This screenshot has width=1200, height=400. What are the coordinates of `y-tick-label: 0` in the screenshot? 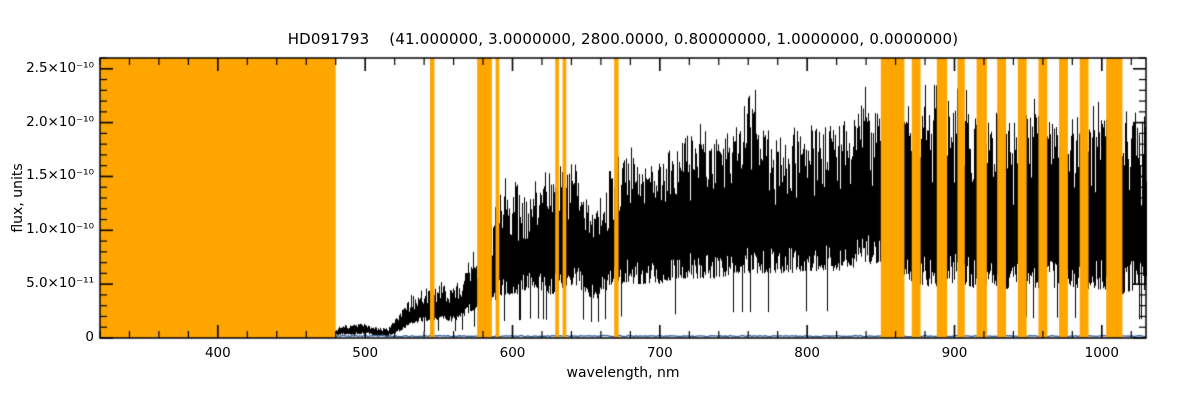 It's located at (89, 337).